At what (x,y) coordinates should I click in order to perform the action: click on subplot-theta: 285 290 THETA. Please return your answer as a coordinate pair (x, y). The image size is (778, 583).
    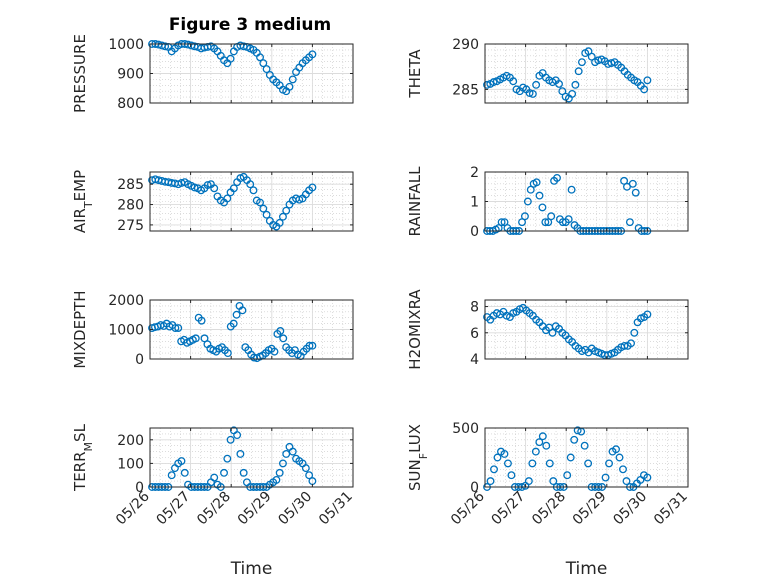
    Looking at the image, I should click on (547, 70).